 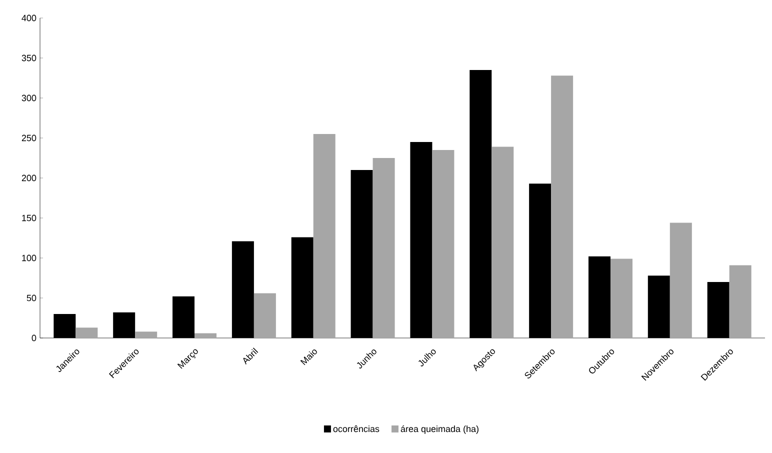 What do you see at coordinates (31, 298) in the screenshot?
I see `y-tick-label: 50` at bounding box center [31, 298].